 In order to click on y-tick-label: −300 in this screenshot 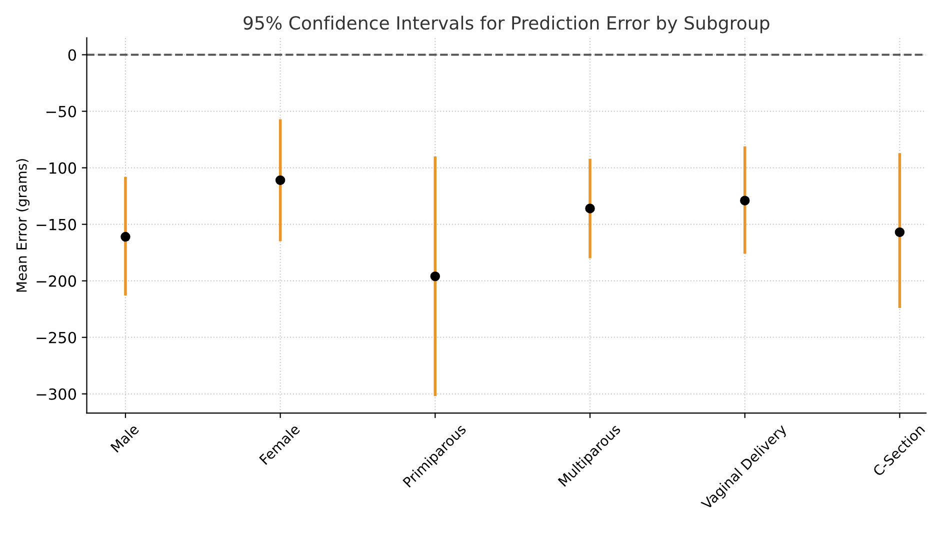, I will do `click(56, 394)`.